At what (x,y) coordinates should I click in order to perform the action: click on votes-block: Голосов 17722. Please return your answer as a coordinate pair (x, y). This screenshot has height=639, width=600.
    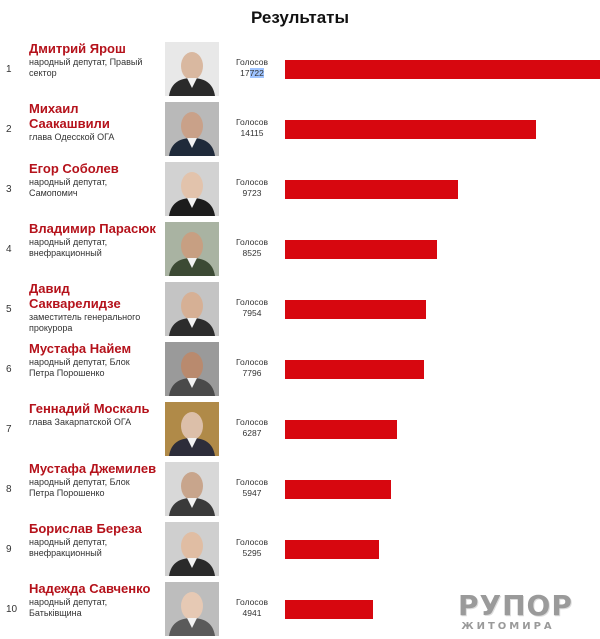
    Looking at the image, I should click on (252, 68).